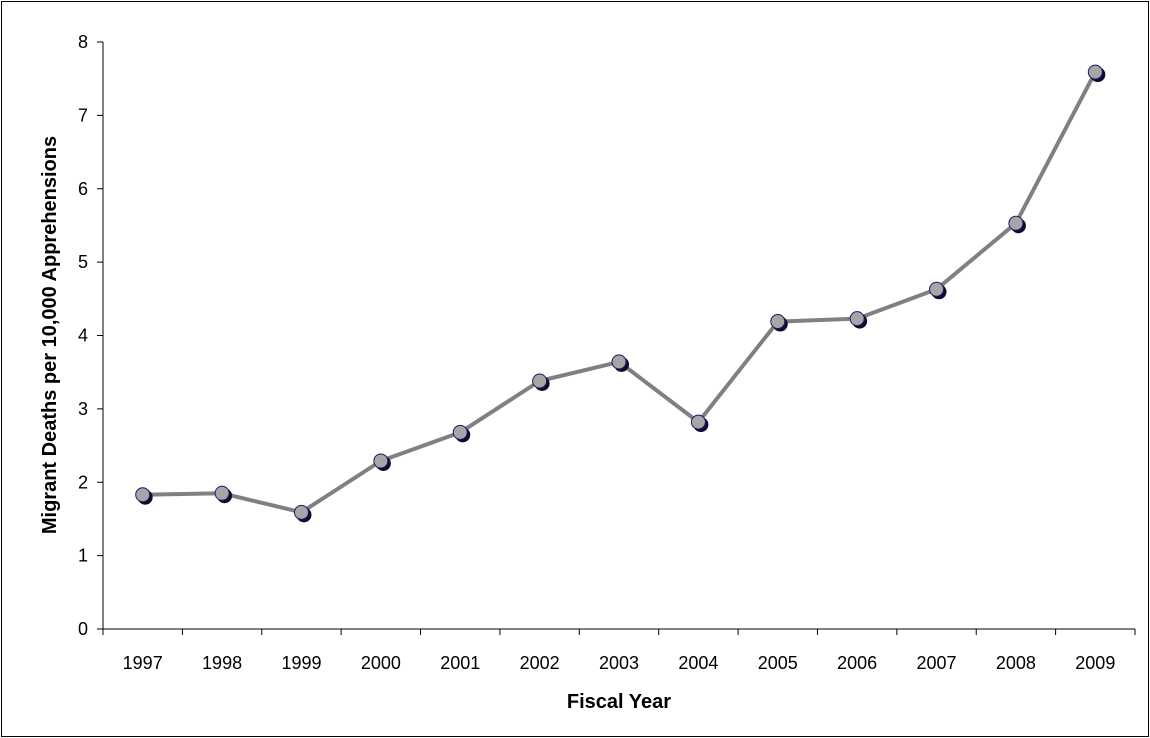  I want to click on y-tick-label: 7, so click(83, 115).